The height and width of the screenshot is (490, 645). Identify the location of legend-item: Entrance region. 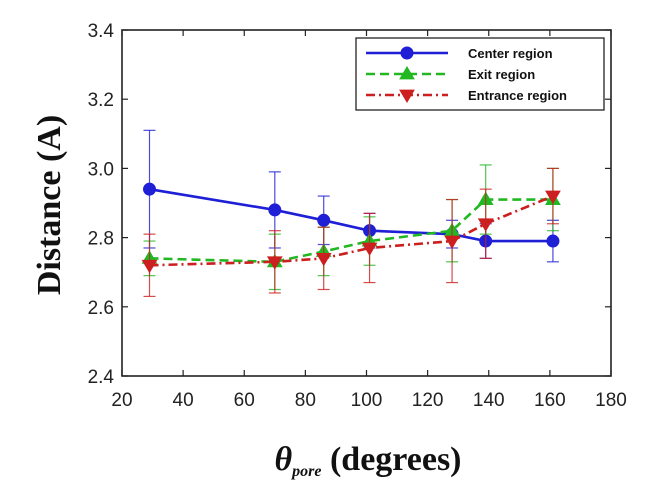
(466, 95).